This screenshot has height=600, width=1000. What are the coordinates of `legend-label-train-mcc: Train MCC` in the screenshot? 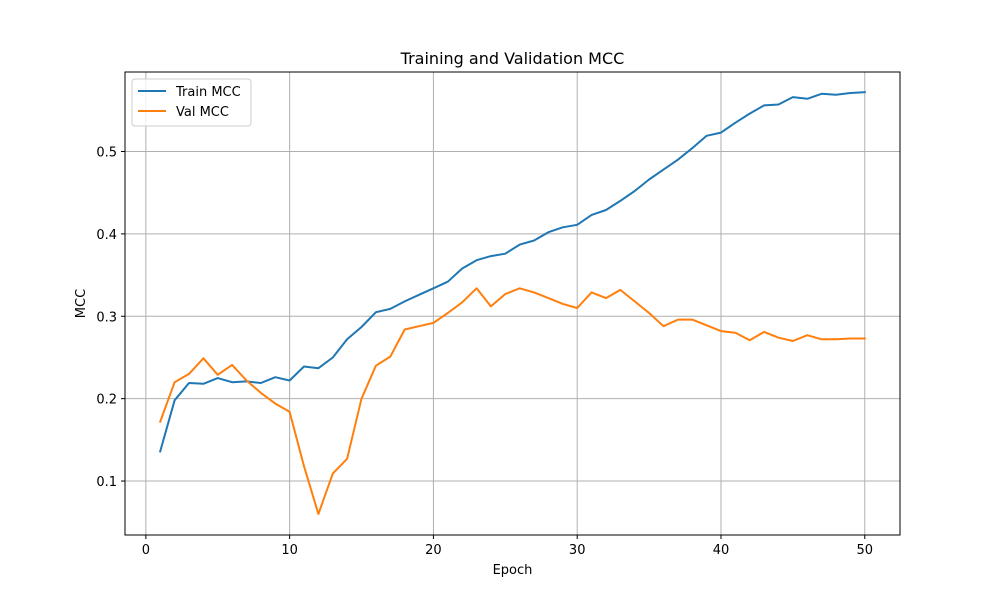 It's located at (208, 92).